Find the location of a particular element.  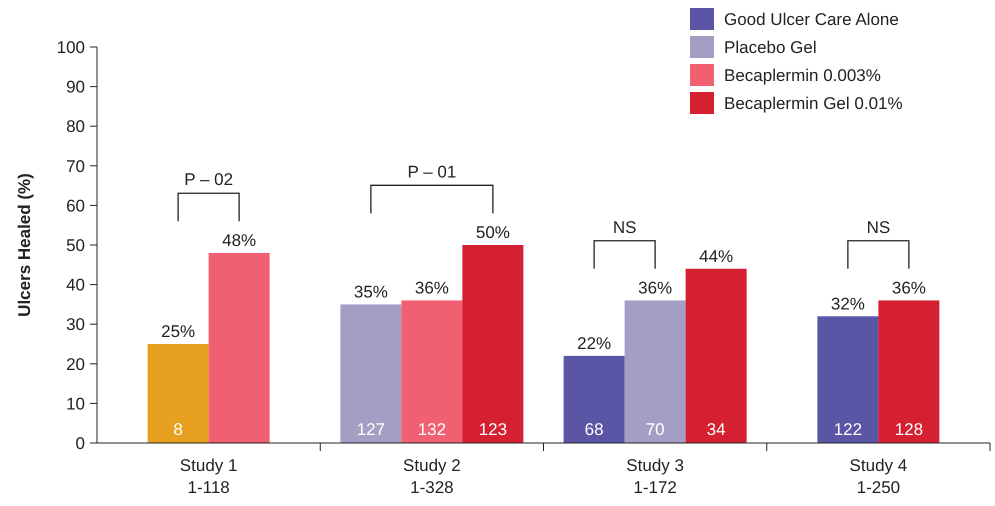

data-label: 35% is located at coordinates (371, 292).